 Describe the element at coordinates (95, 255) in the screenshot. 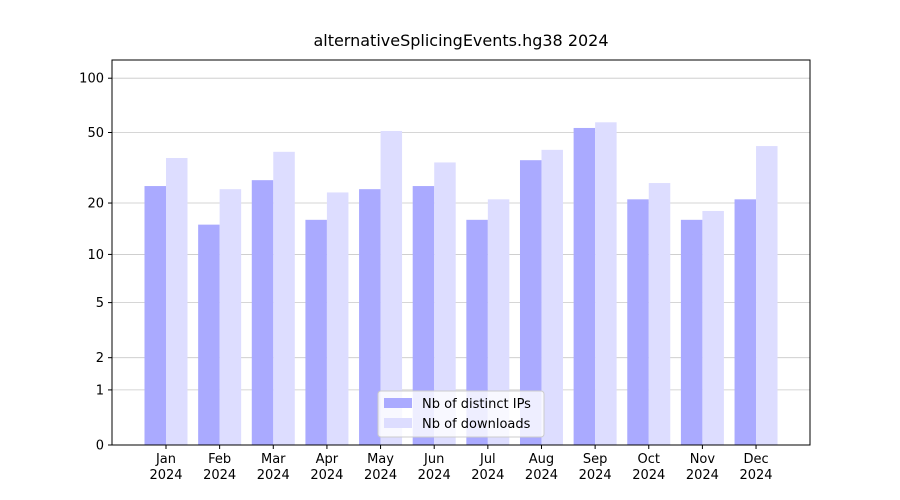

I see `y-tick-label: 10` at that location.